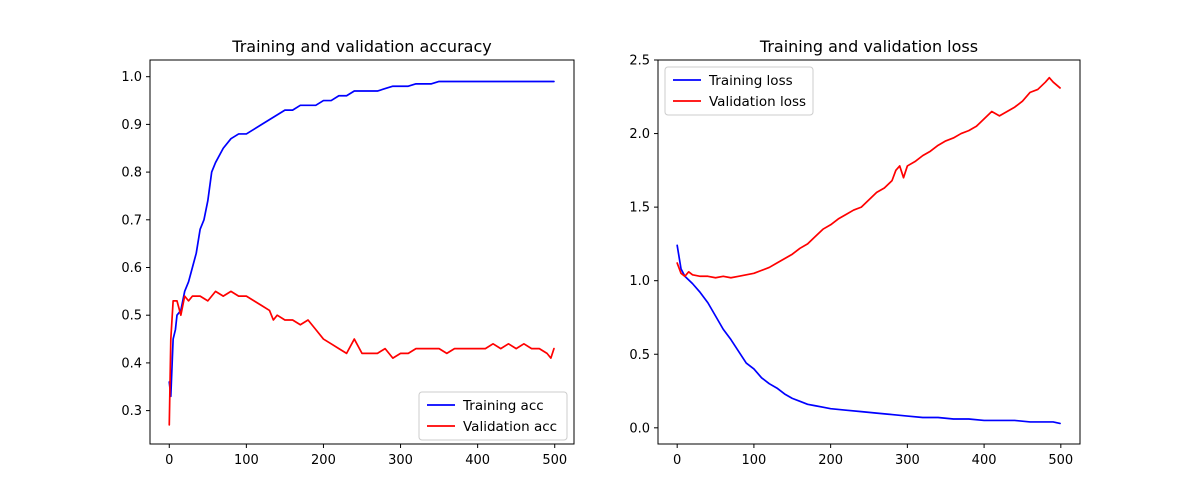  Describe the element at coordinates (750, 81) in the screenshot. I see `loss-legend-label-training: Training loss` at that location.